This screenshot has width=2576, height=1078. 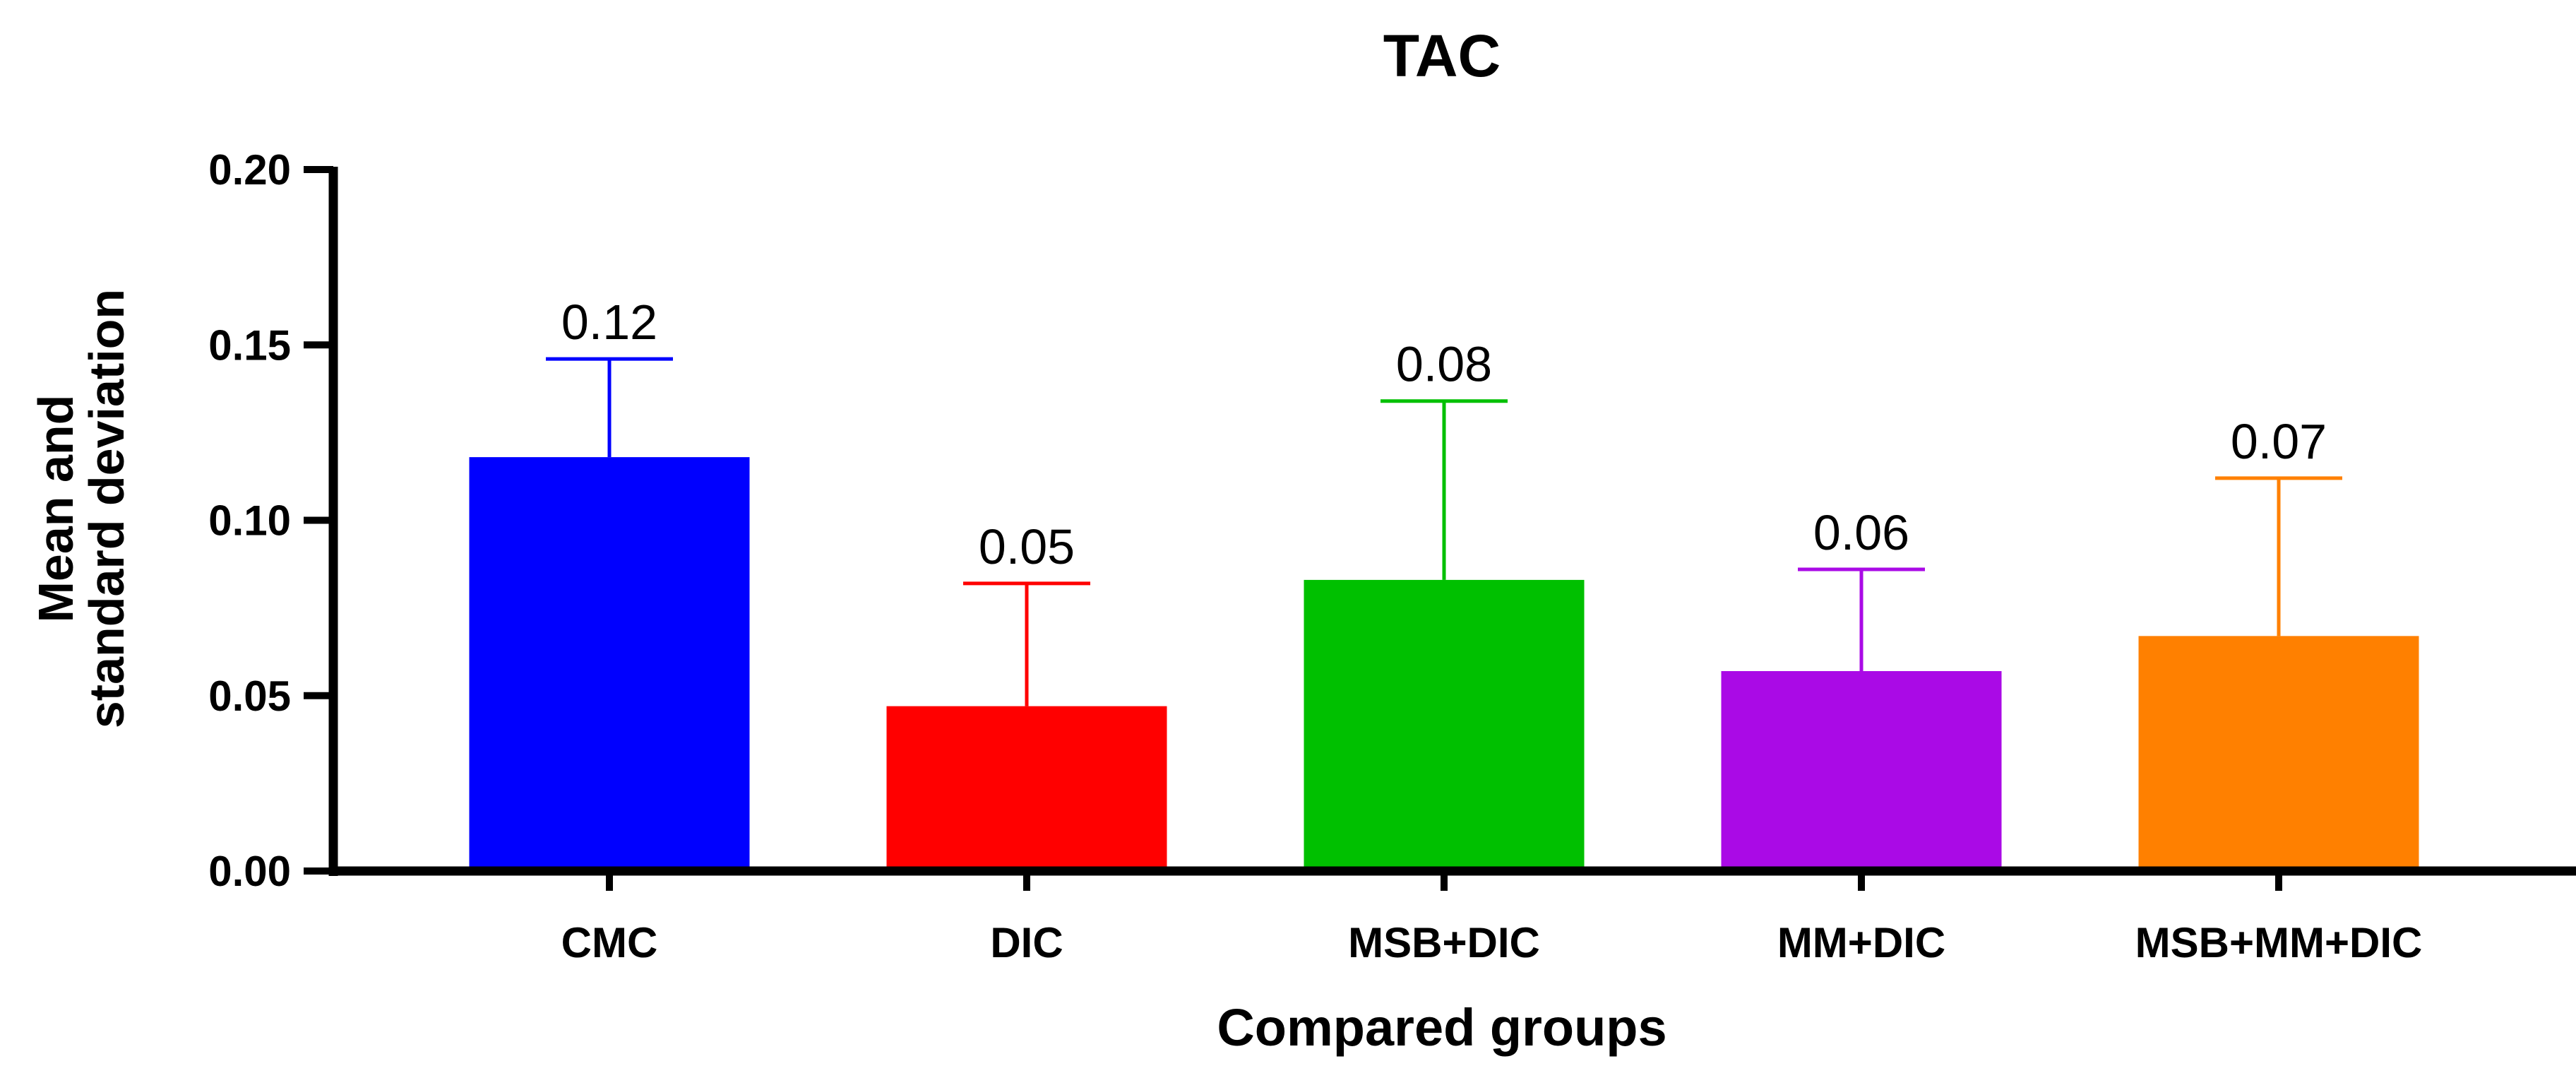 I want to click on bar-cmc, so click(x=609, y=664).